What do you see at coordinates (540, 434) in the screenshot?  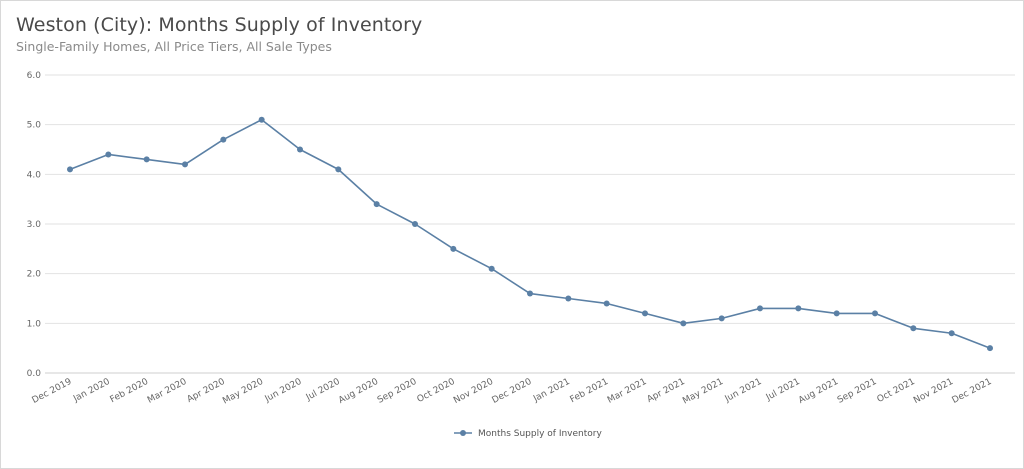 I see `legend-label: Months Supply of Inventory` at bounding box center [540, 434].